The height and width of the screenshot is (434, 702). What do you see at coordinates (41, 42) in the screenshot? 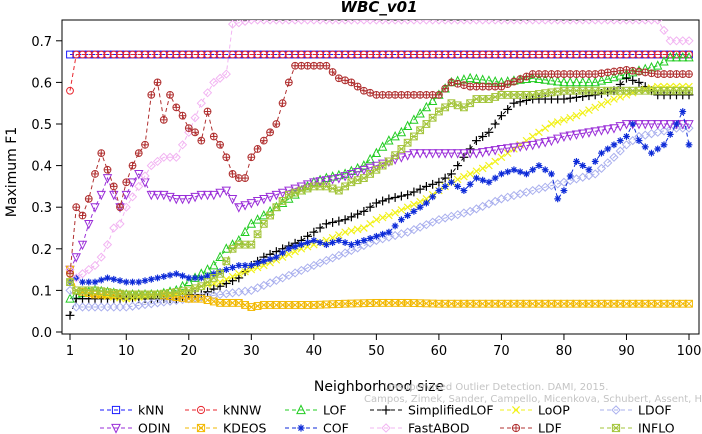
I see `y-tick-label: 0.7` at bounding box center [41, 42].